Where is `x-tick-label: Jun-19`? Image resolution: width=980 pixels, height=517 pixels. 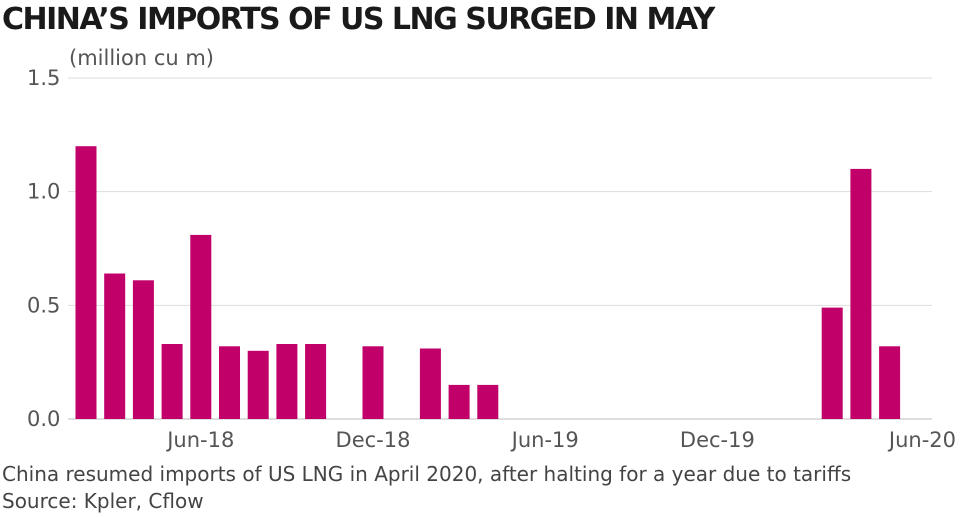
x-tick-label: Jun-19 is located at coordinates (544, 440).